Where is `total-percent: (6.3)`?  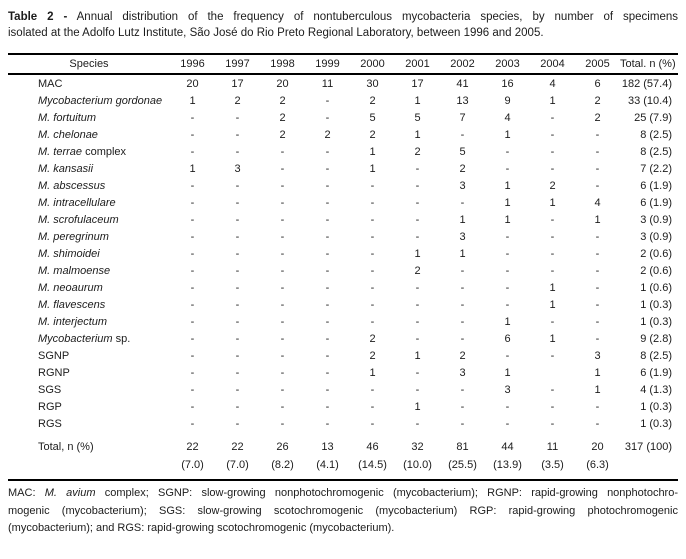 total-percent: (6.3) is located at coordinates (597, 468).